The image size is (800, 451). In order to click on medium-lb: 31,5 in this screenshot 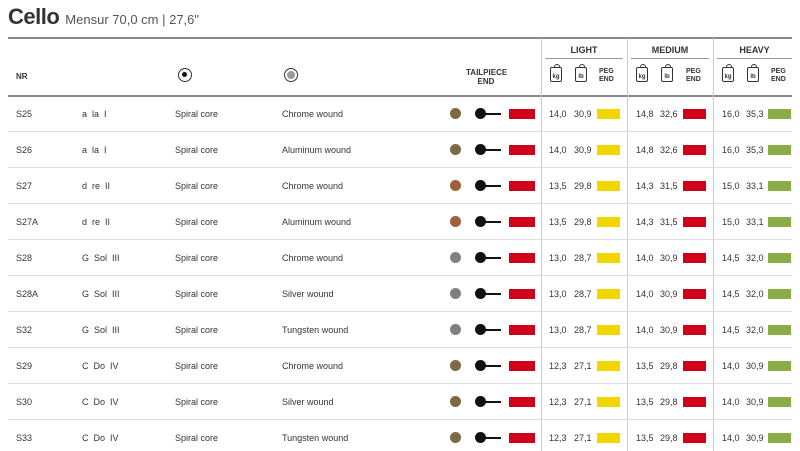, I will do `click(669, 222)`.